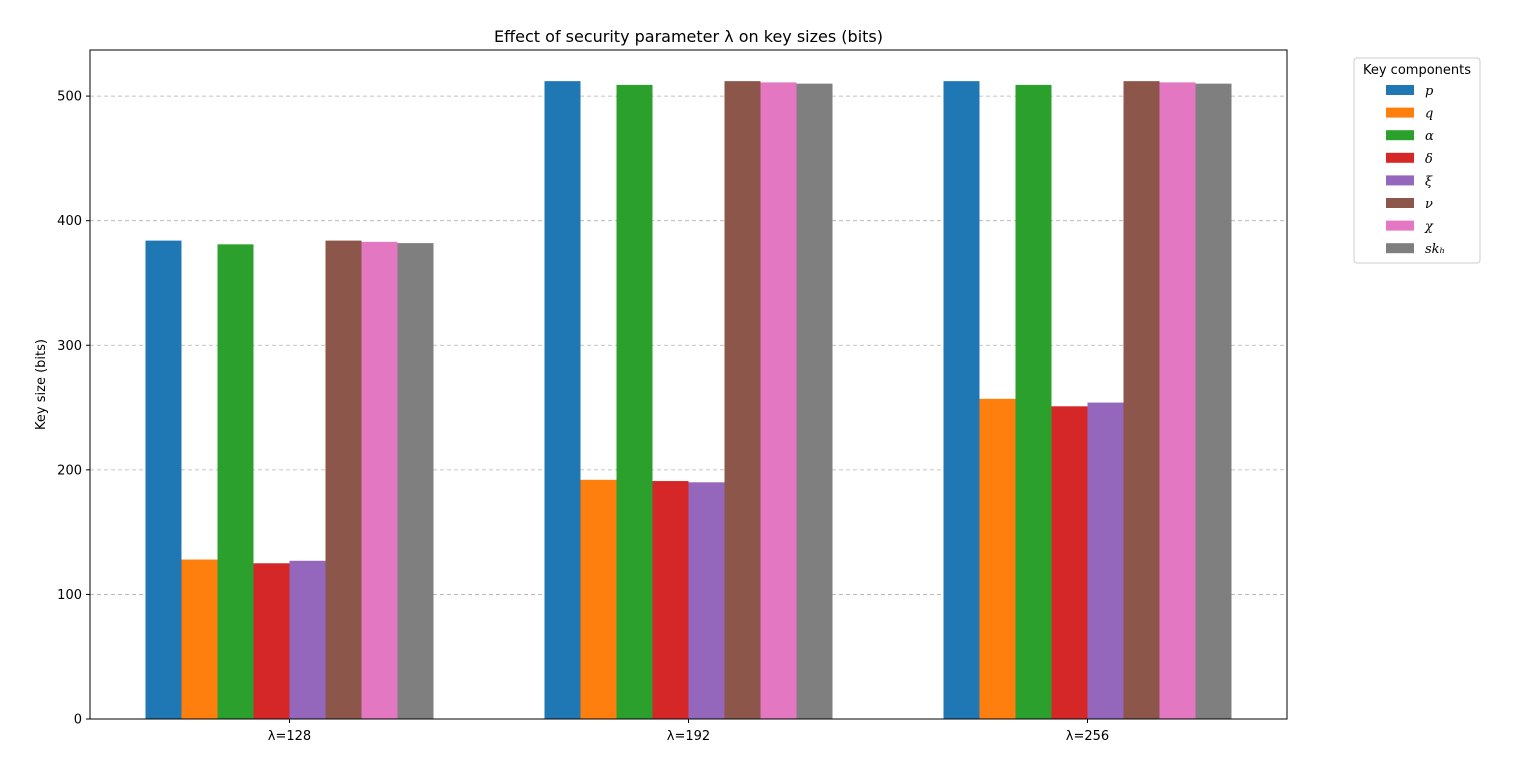  Describe the element at coordinates (69, 221) in the screenshot. I see `y-tick-label: 400` at that location.